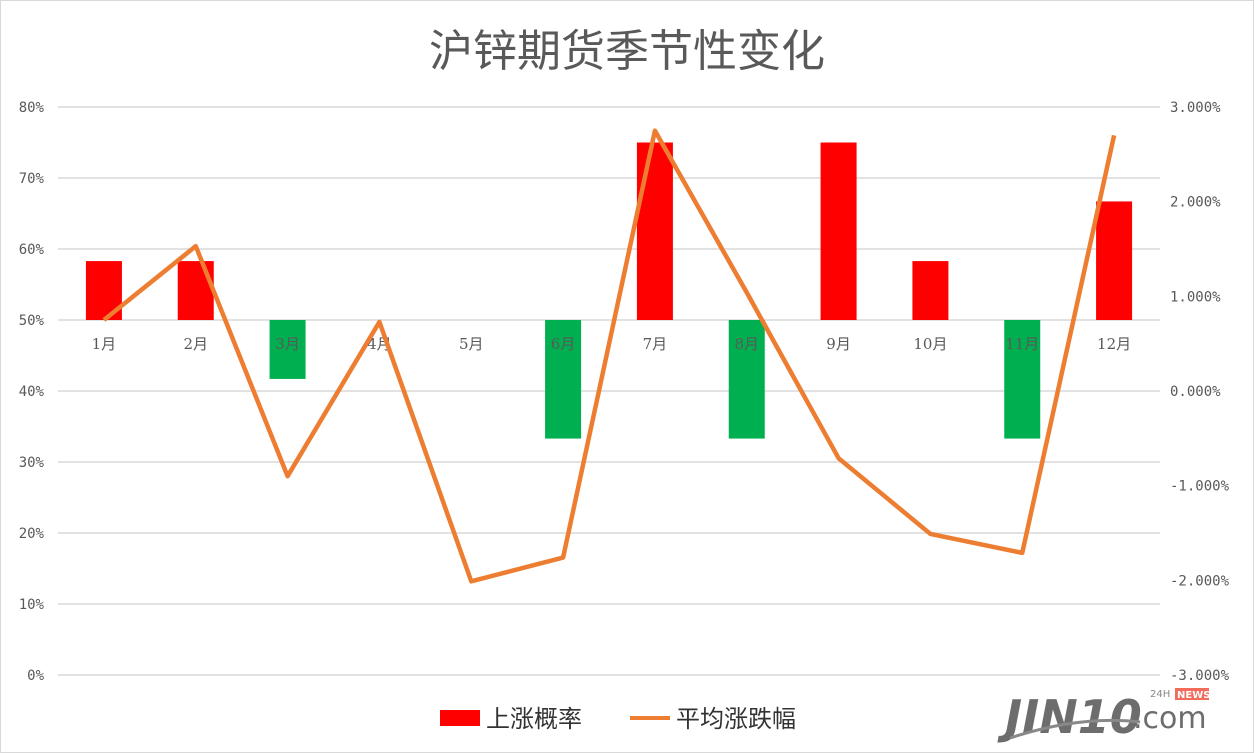 The height and width of the screenshot is (753, 1254). What do you see at coordinates (32, 321) in the screenshot?
I see `left-tick-label: 50%` at bounding box center [32, 321].